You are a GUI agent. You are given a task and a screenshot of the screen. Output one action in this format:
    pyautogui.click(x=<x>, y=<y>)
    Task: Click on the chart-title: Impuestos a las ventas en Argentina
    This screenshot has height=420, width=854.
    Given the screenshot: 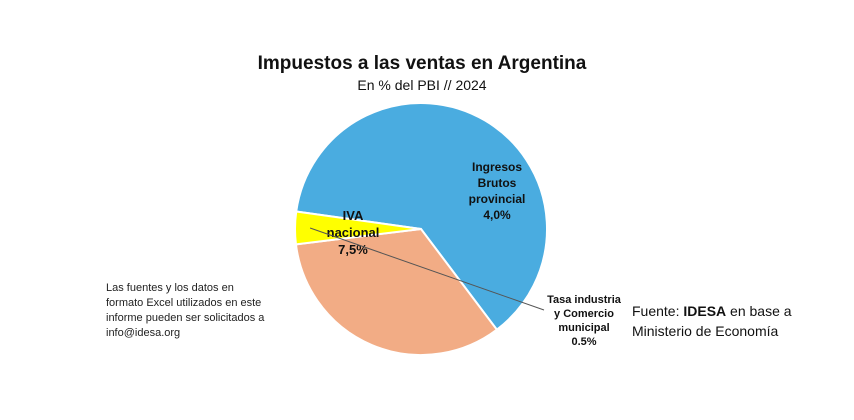 What is the action you would take?
    pyautogui.click(x=422, y=63)
    